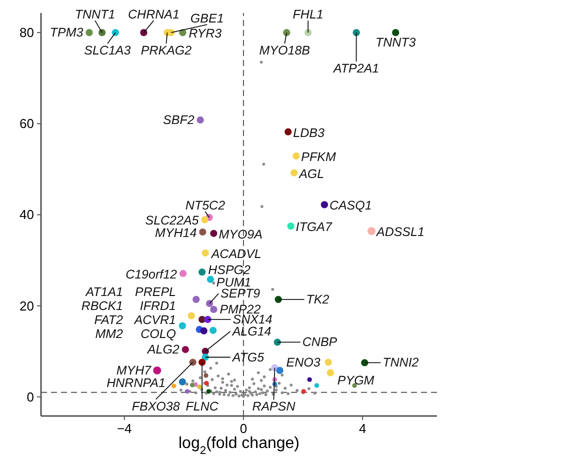  What do you see at coordinates (178, 120) in the screenshot?
I see `annotation: SBF2` at bounding box center [178, 120].